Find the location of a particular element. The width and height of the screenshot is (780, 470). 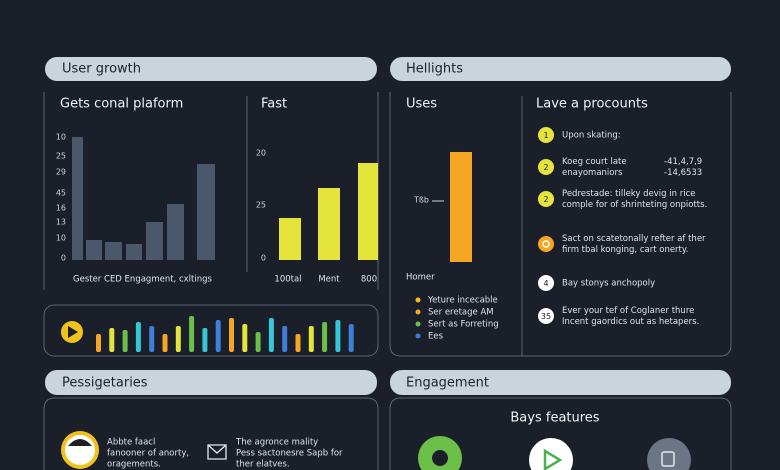

badge-label: 4 is located at coordinates (545, 283).